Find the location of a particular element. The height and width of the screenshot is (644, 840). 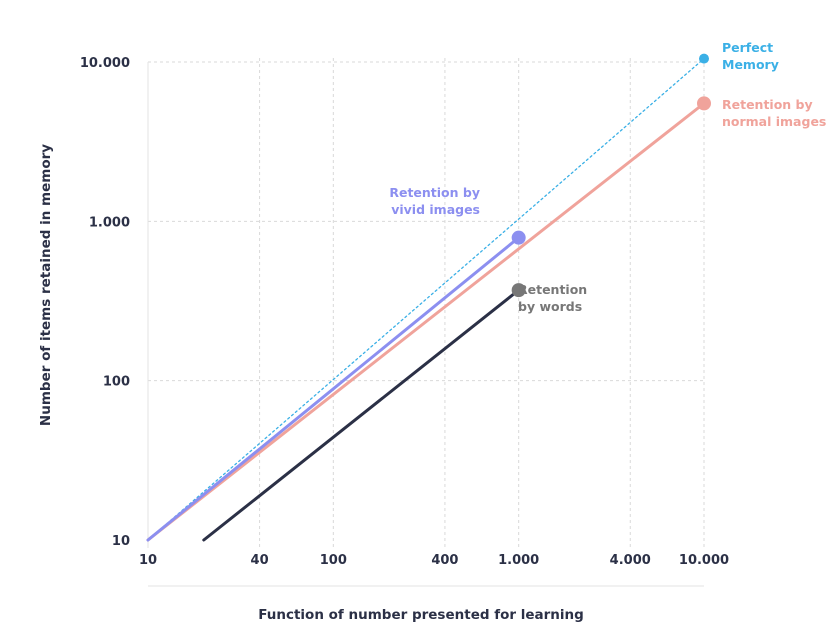

series-label-line: Memory is located at coordinates (750, 64).